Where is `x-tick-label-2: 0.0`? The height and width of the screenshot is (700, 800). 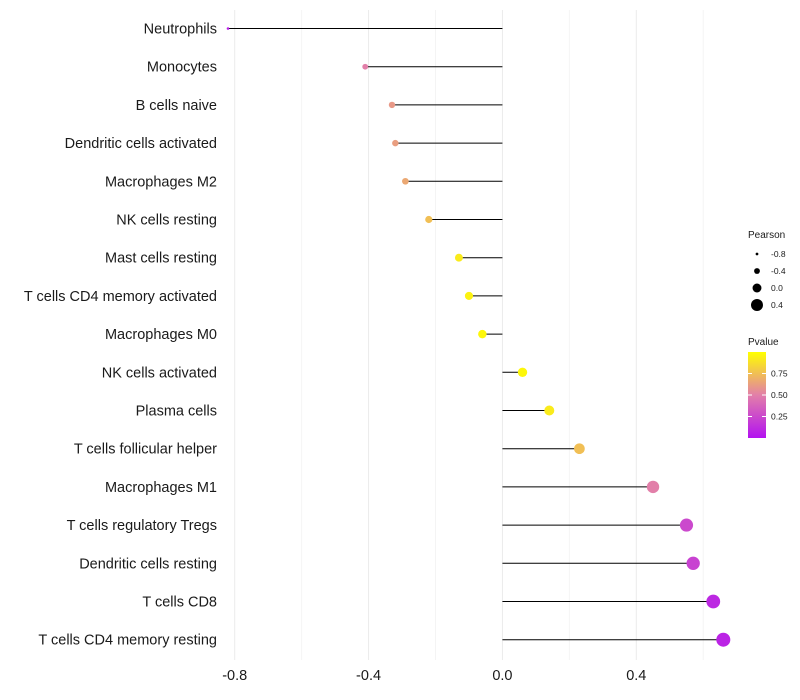 x-tick-label-2: 0.0 is located at coordinates (502, 676).